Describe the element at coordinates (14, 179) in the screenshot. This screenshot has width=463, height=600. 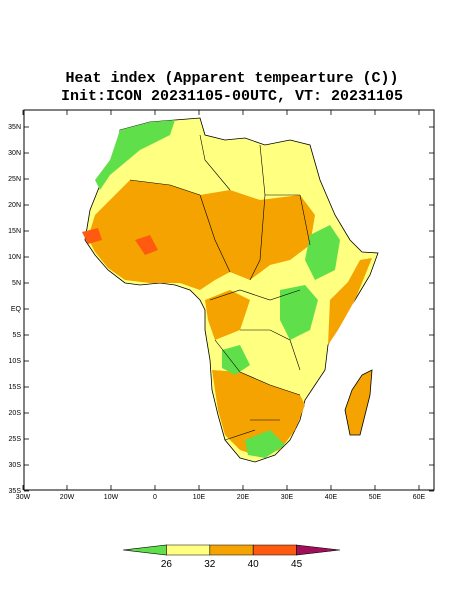
I see `lat-tick-label: 25N` at that location.